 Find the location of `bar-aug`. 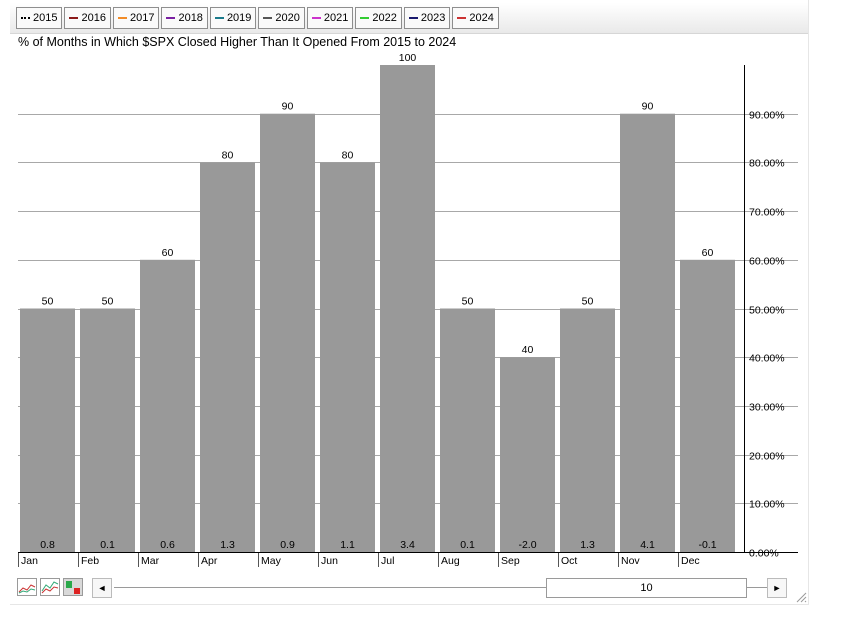

bar-aug is located at coordinates (467, 430).